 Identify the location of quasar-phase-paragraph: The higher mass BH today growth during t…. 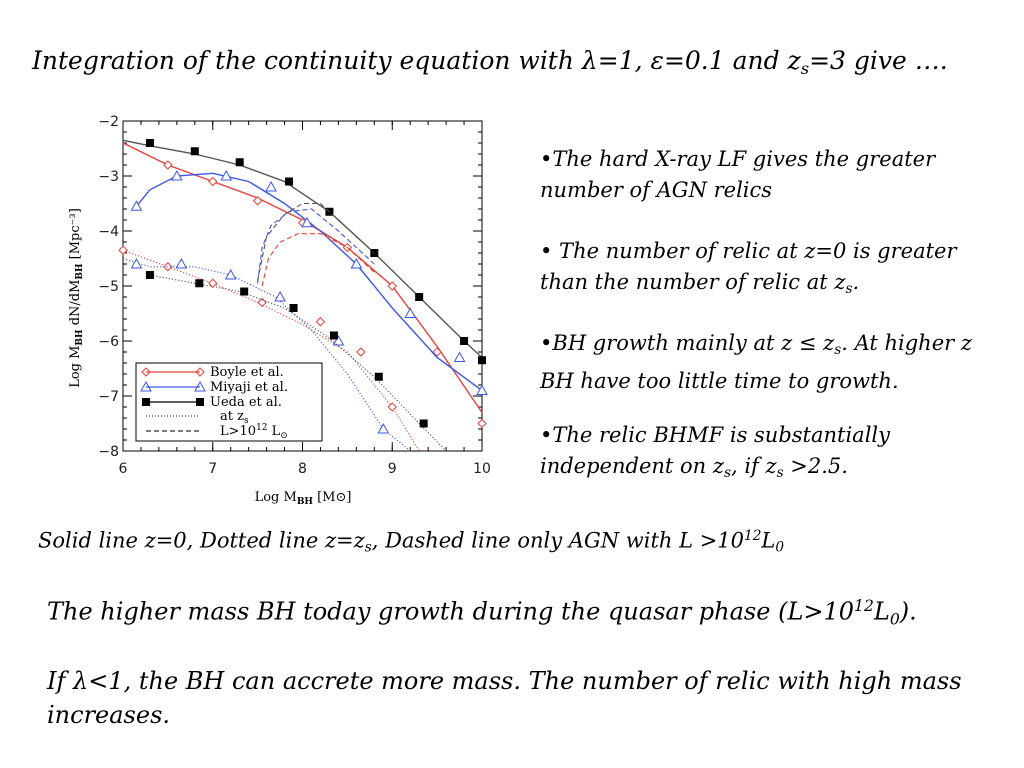
(482, 612).